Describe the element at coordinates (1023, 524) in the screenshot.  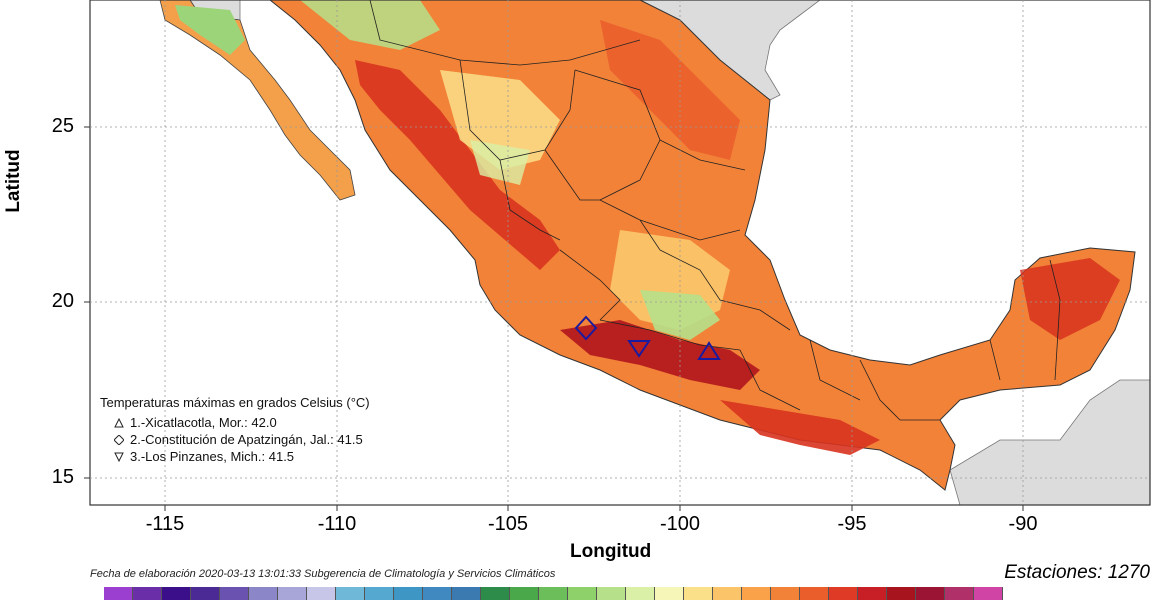
I see `x-tick-90: -90` at that location.